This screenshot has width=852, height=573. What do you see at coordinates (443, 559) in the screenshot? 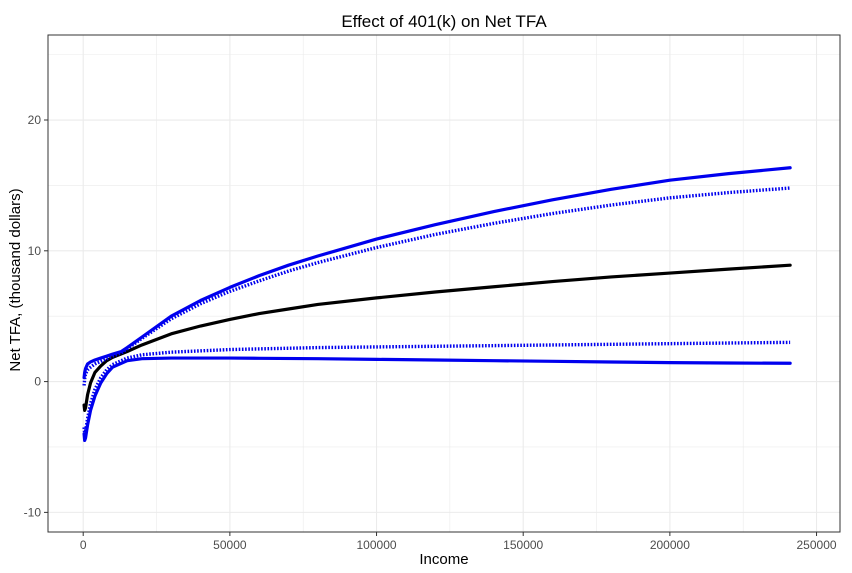
I see `x-axis-title: Income` at bounding box center [443, 559].